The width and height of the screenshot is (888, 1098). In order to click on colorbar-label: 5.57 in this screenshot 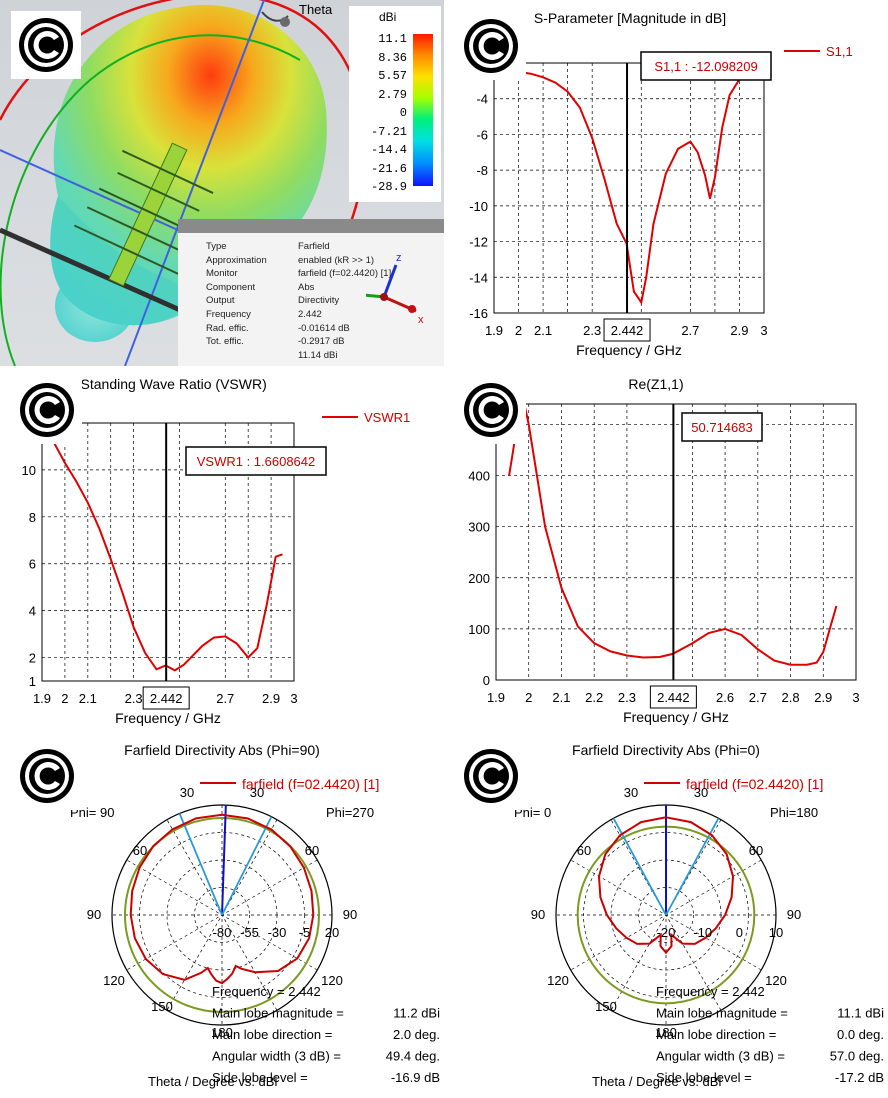, I will do `click(392, 76)`.